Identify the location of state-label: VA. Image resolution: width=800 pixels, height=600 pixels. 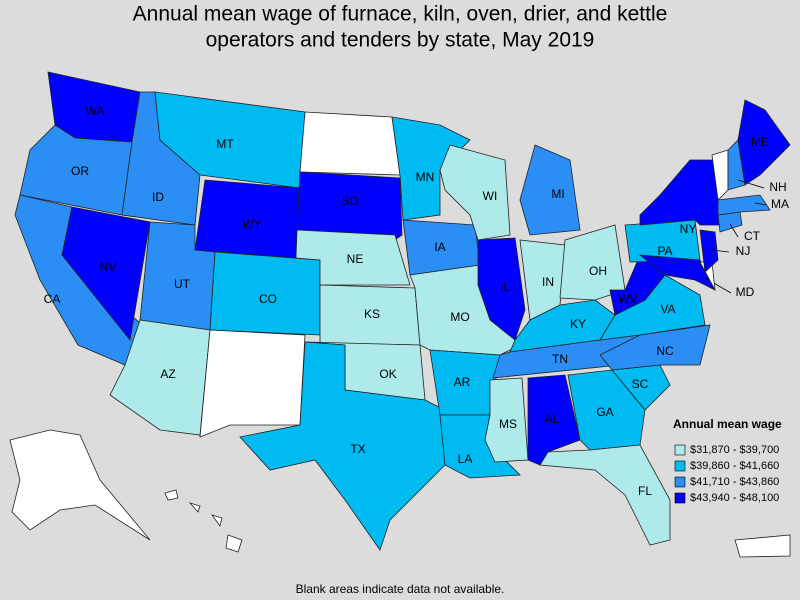
(667, 309).